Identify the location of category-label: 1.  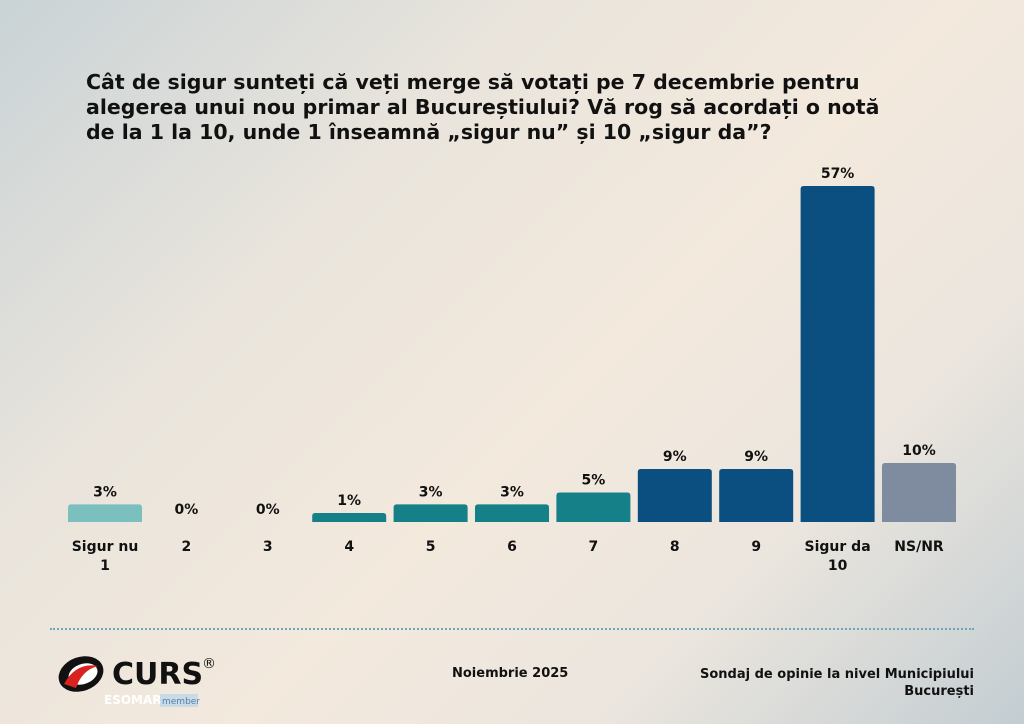
(105, 566).